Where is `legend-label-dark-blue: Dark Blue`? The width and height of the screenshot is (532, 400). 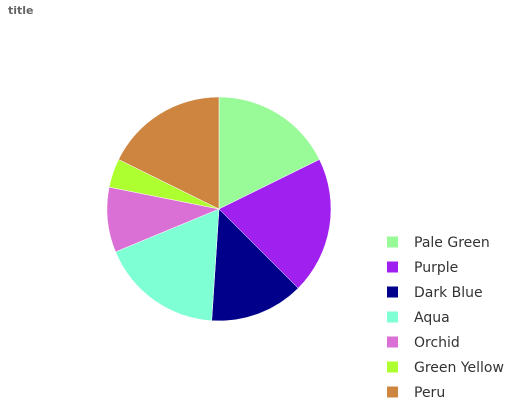 legend-label-dark-blue: Dark Blue is located at coordinates (448, 293).